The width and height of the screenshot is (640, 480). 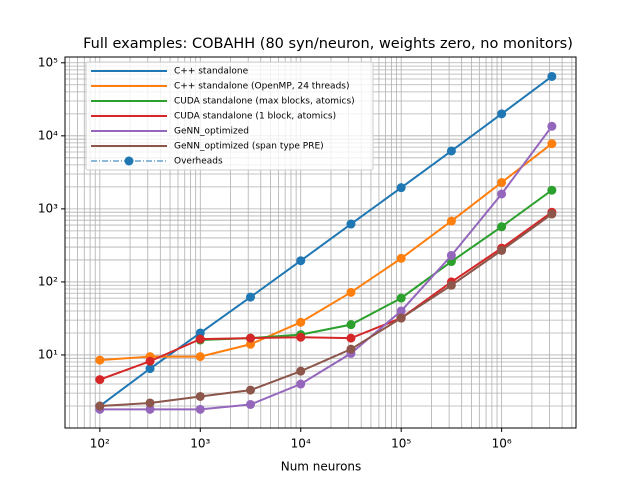 What do you see at coordinates (255, 117) in the screenshot?
I see `legend-label: CUDA standalone (1 block, atomics)` at bounding box center [255, 117].